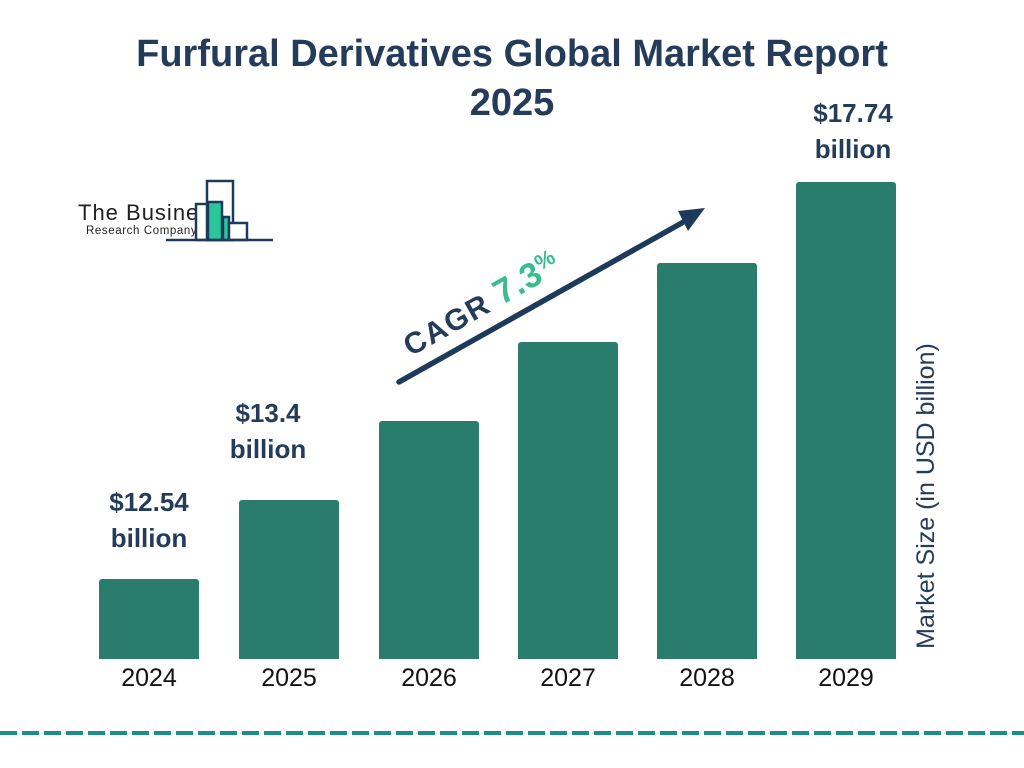 Image resolution: width=1024 pixels, height=768 pixels. Describe the element at coordinates (149, 678) in the screenshot. I see `x-tick-2024: 2024` at that location.